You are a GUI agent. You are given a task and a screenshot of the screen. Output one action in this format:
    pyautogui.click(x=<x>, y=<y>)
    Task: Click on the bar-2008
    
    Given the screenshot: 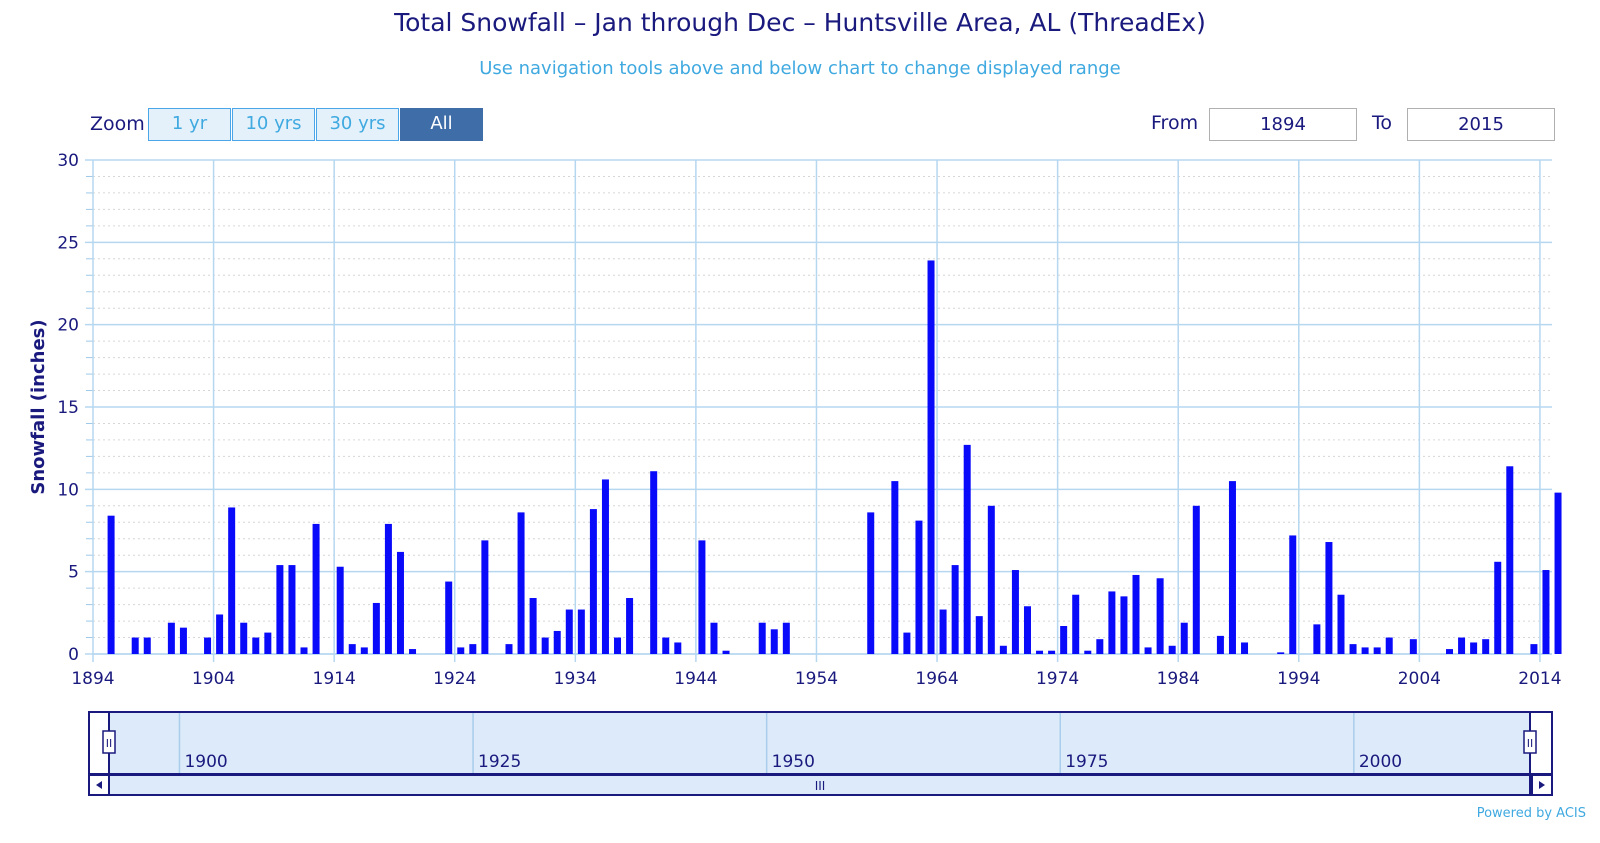 What is the action you would take?
    pyautogui.click(x=1474, y=648)
    